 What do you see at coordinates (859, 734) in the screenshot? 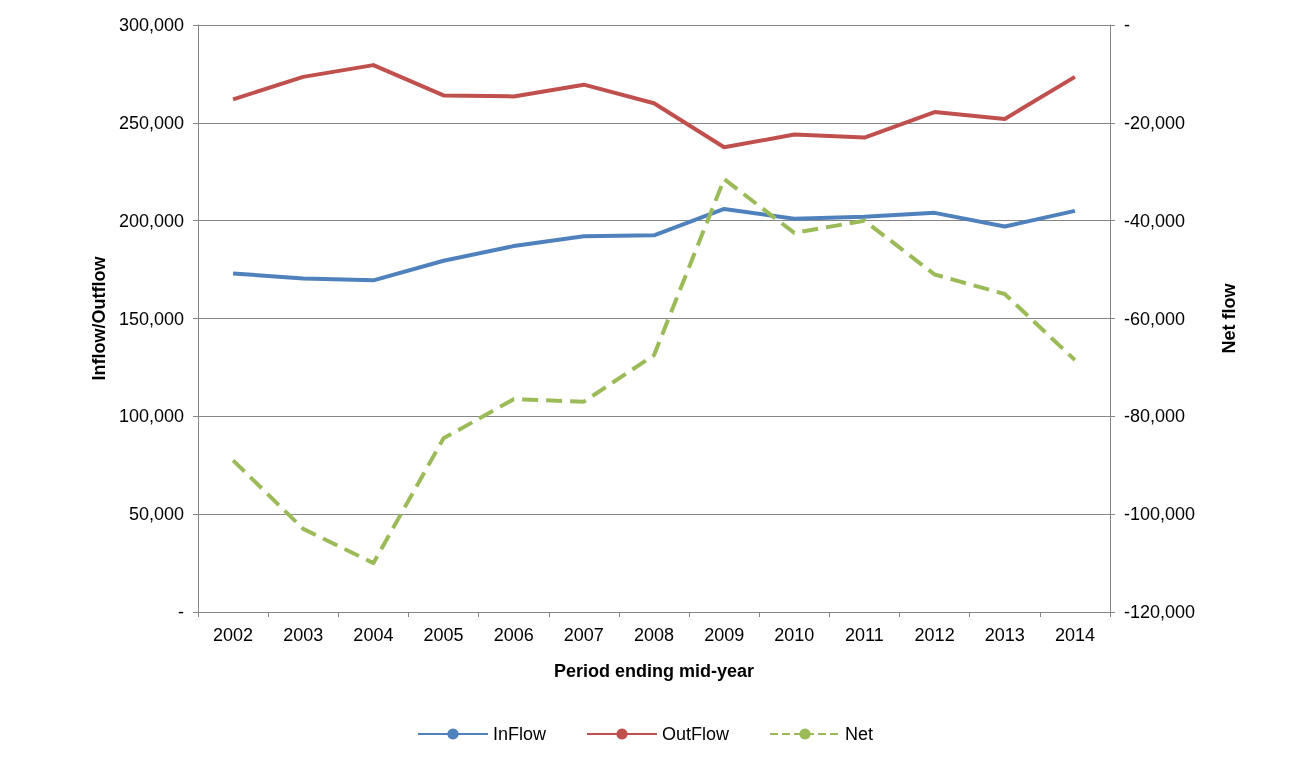
I see `legend-label: Net` at bounding box center [859, 734].